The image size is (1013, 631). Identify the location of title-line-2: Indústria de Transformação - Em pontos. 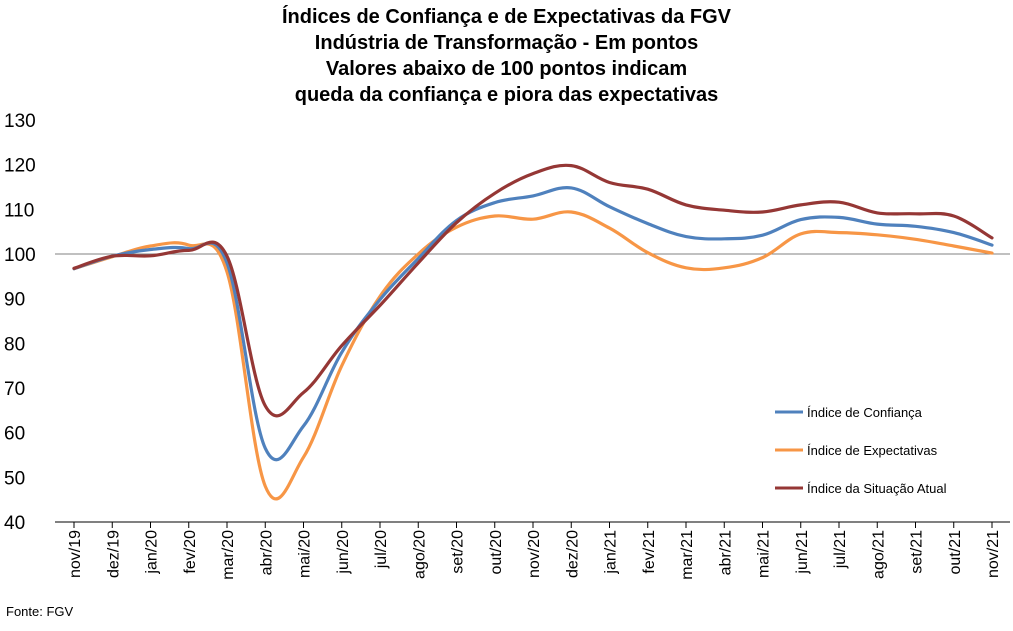
(506, 43).